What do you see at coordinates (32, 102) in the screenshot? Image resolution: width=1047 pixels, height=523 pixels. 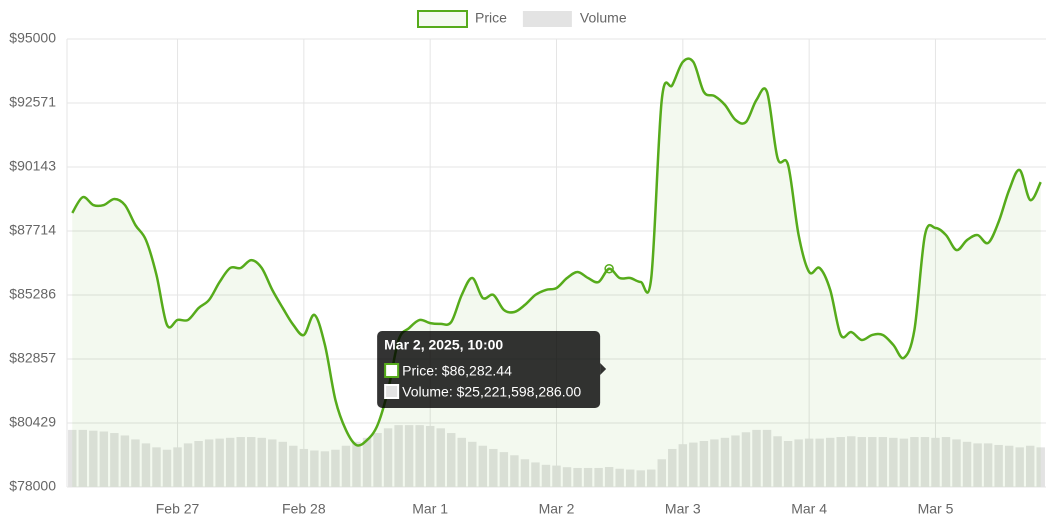 I see `y-tick-label: $92571` at bounding box center [32, 102].